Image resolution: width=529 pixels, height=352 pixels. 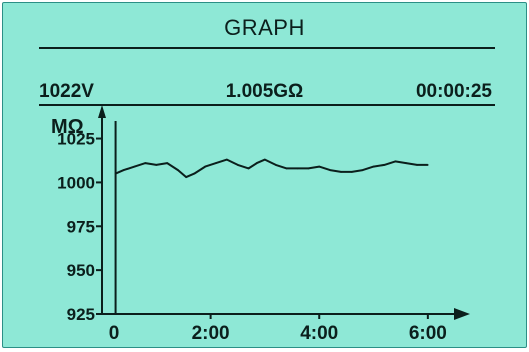 I want to click on test-voltage-readout: 1022V, so click(x=66, y=91).